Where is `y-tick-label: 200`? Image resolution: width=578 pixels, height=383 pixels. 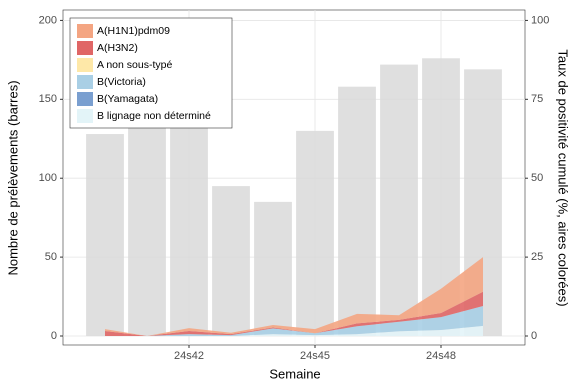 y-tick-label: 200 is located at coordinates (48, 20).